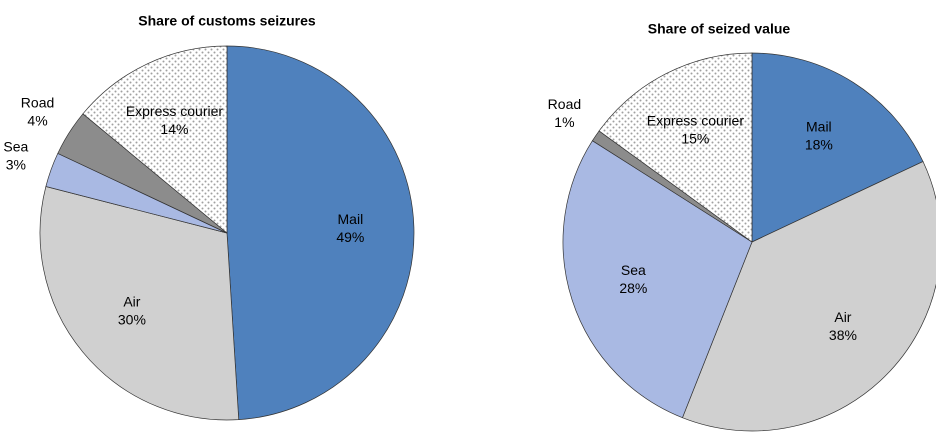 This screenshot has width=936, height=432. I want to click on slice-value-label: 4%, so click(37, 120).